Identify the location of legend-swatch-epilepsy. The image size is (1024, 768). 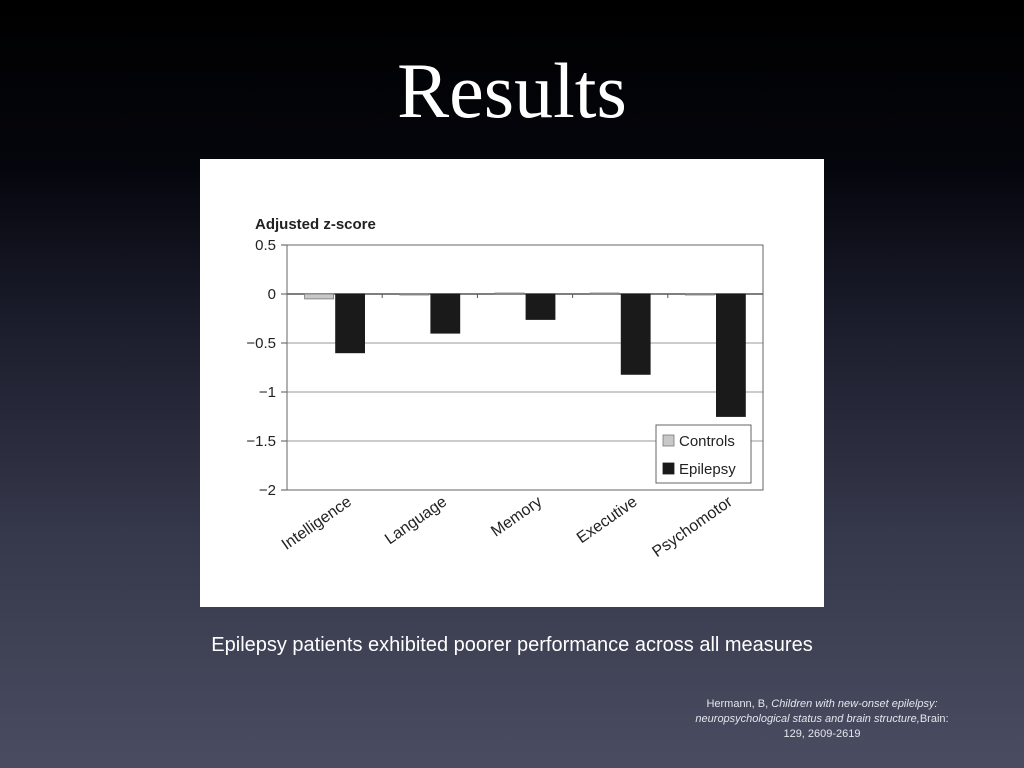
(668, 468).